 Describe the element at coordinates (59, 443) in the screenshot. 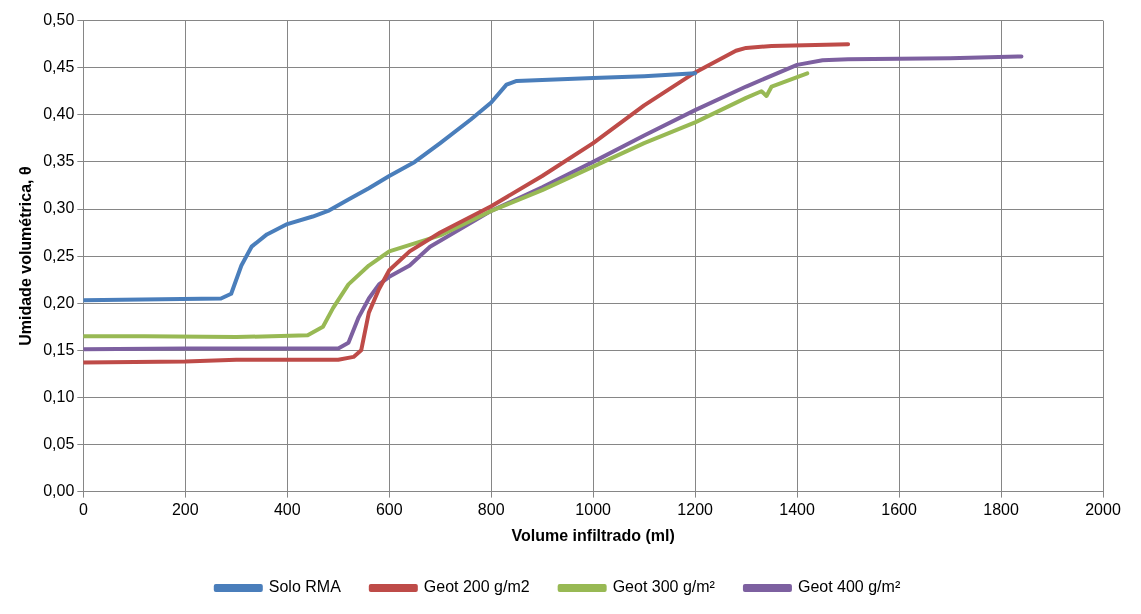

I see `y-tick-label: 0,05` at that location.